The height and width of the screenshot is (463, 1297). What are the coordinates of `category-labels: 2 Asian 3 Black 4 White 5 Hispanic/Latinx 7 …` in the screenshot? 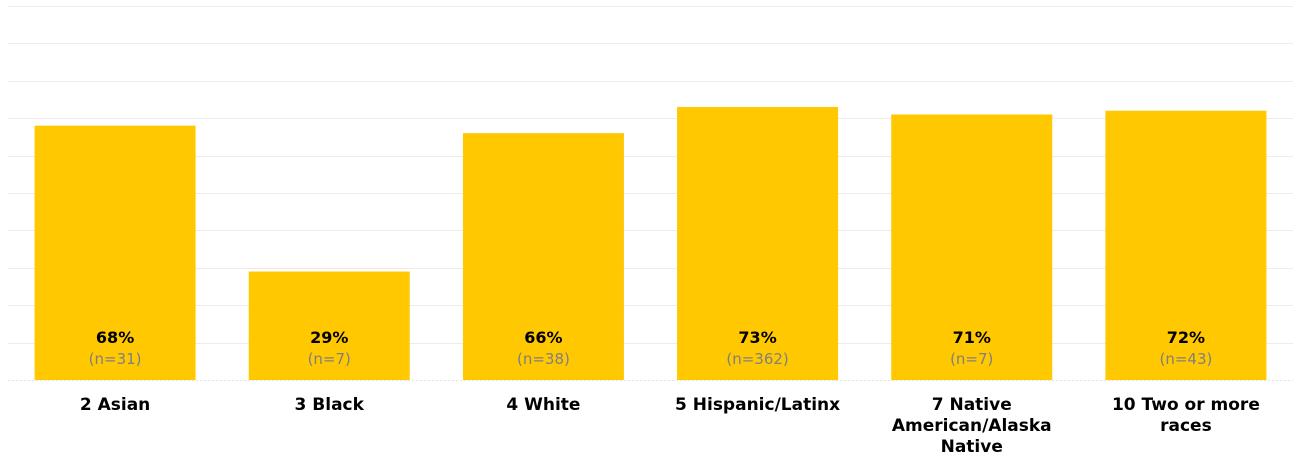 It's located at (670, 426).